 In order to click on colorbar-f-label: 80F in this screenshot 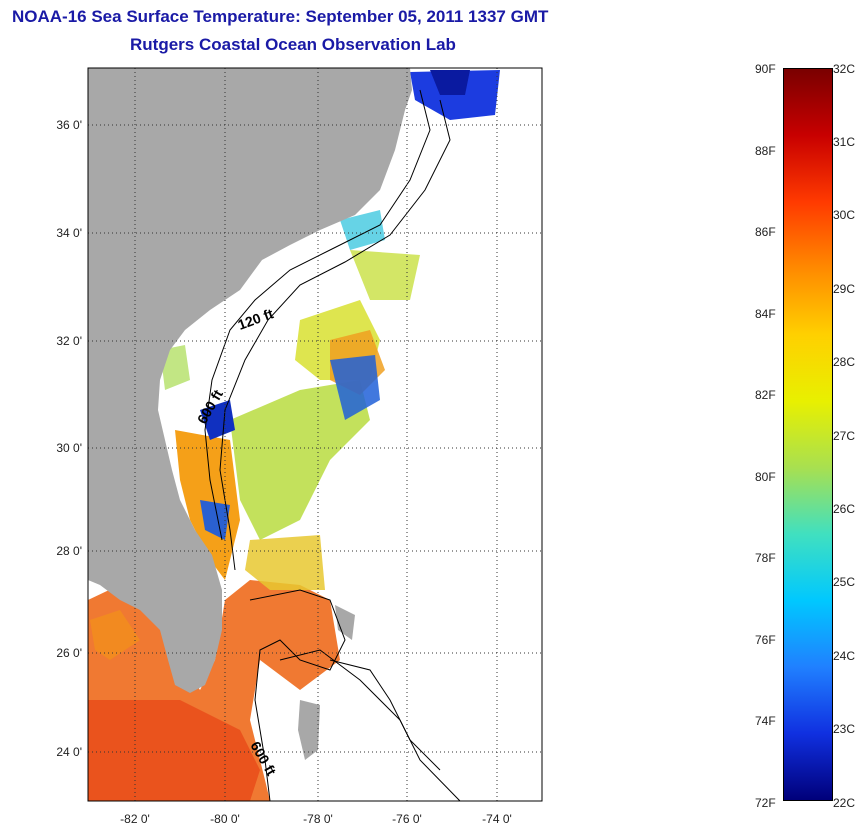, I will do `click(765, 477)`.